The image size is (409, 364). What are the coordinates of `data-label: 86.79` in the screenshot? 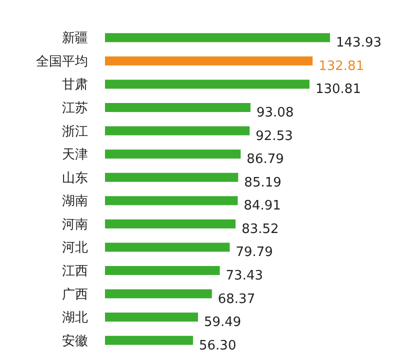 It's located at (265, 160).